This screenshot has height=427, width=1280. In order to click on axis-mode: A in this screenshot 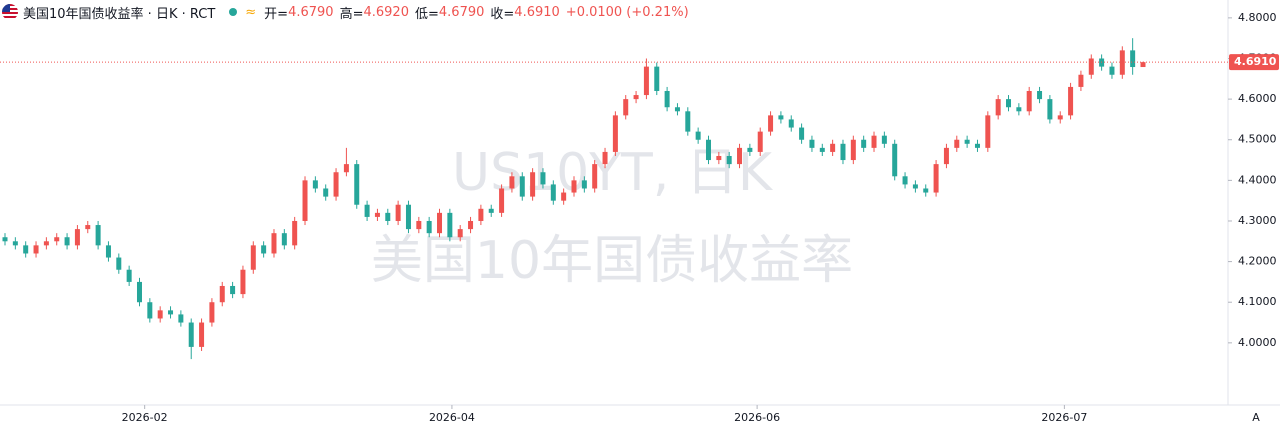, I will do `click(1256, 417)`.